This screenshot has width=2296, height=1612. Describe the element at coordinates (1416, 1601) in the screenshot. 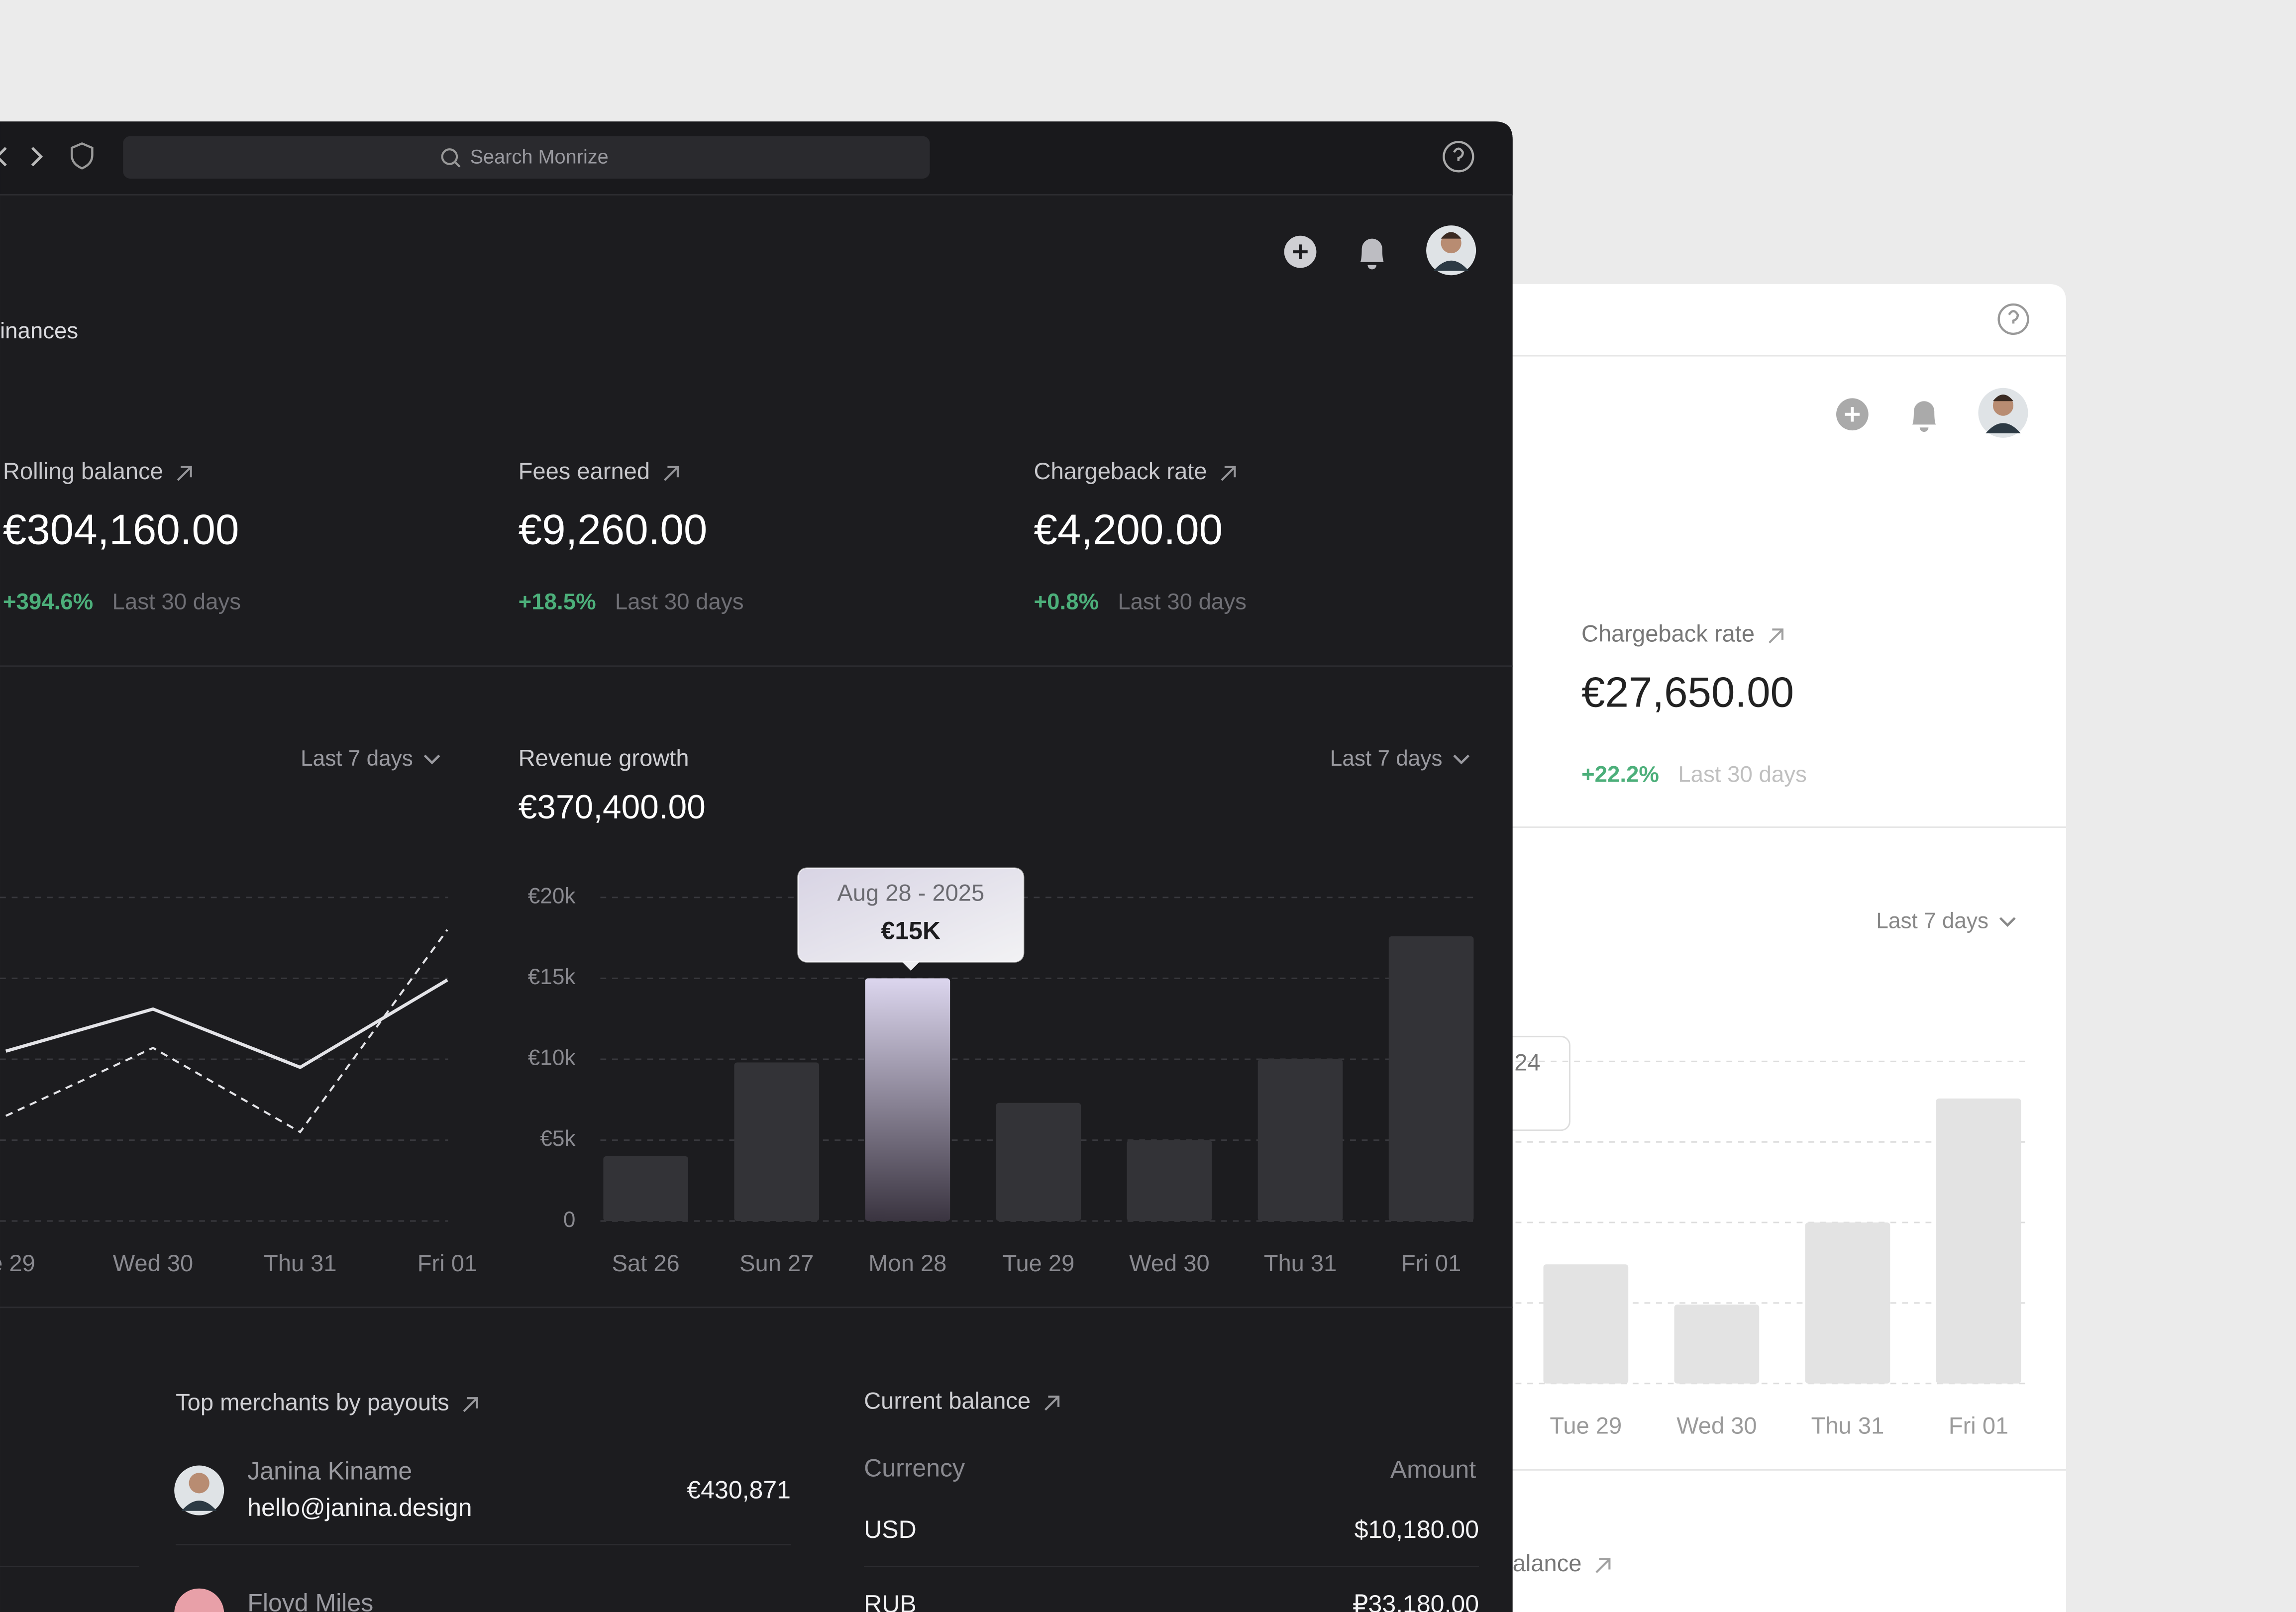

I see `amount: ₽33,180.00` at that location.